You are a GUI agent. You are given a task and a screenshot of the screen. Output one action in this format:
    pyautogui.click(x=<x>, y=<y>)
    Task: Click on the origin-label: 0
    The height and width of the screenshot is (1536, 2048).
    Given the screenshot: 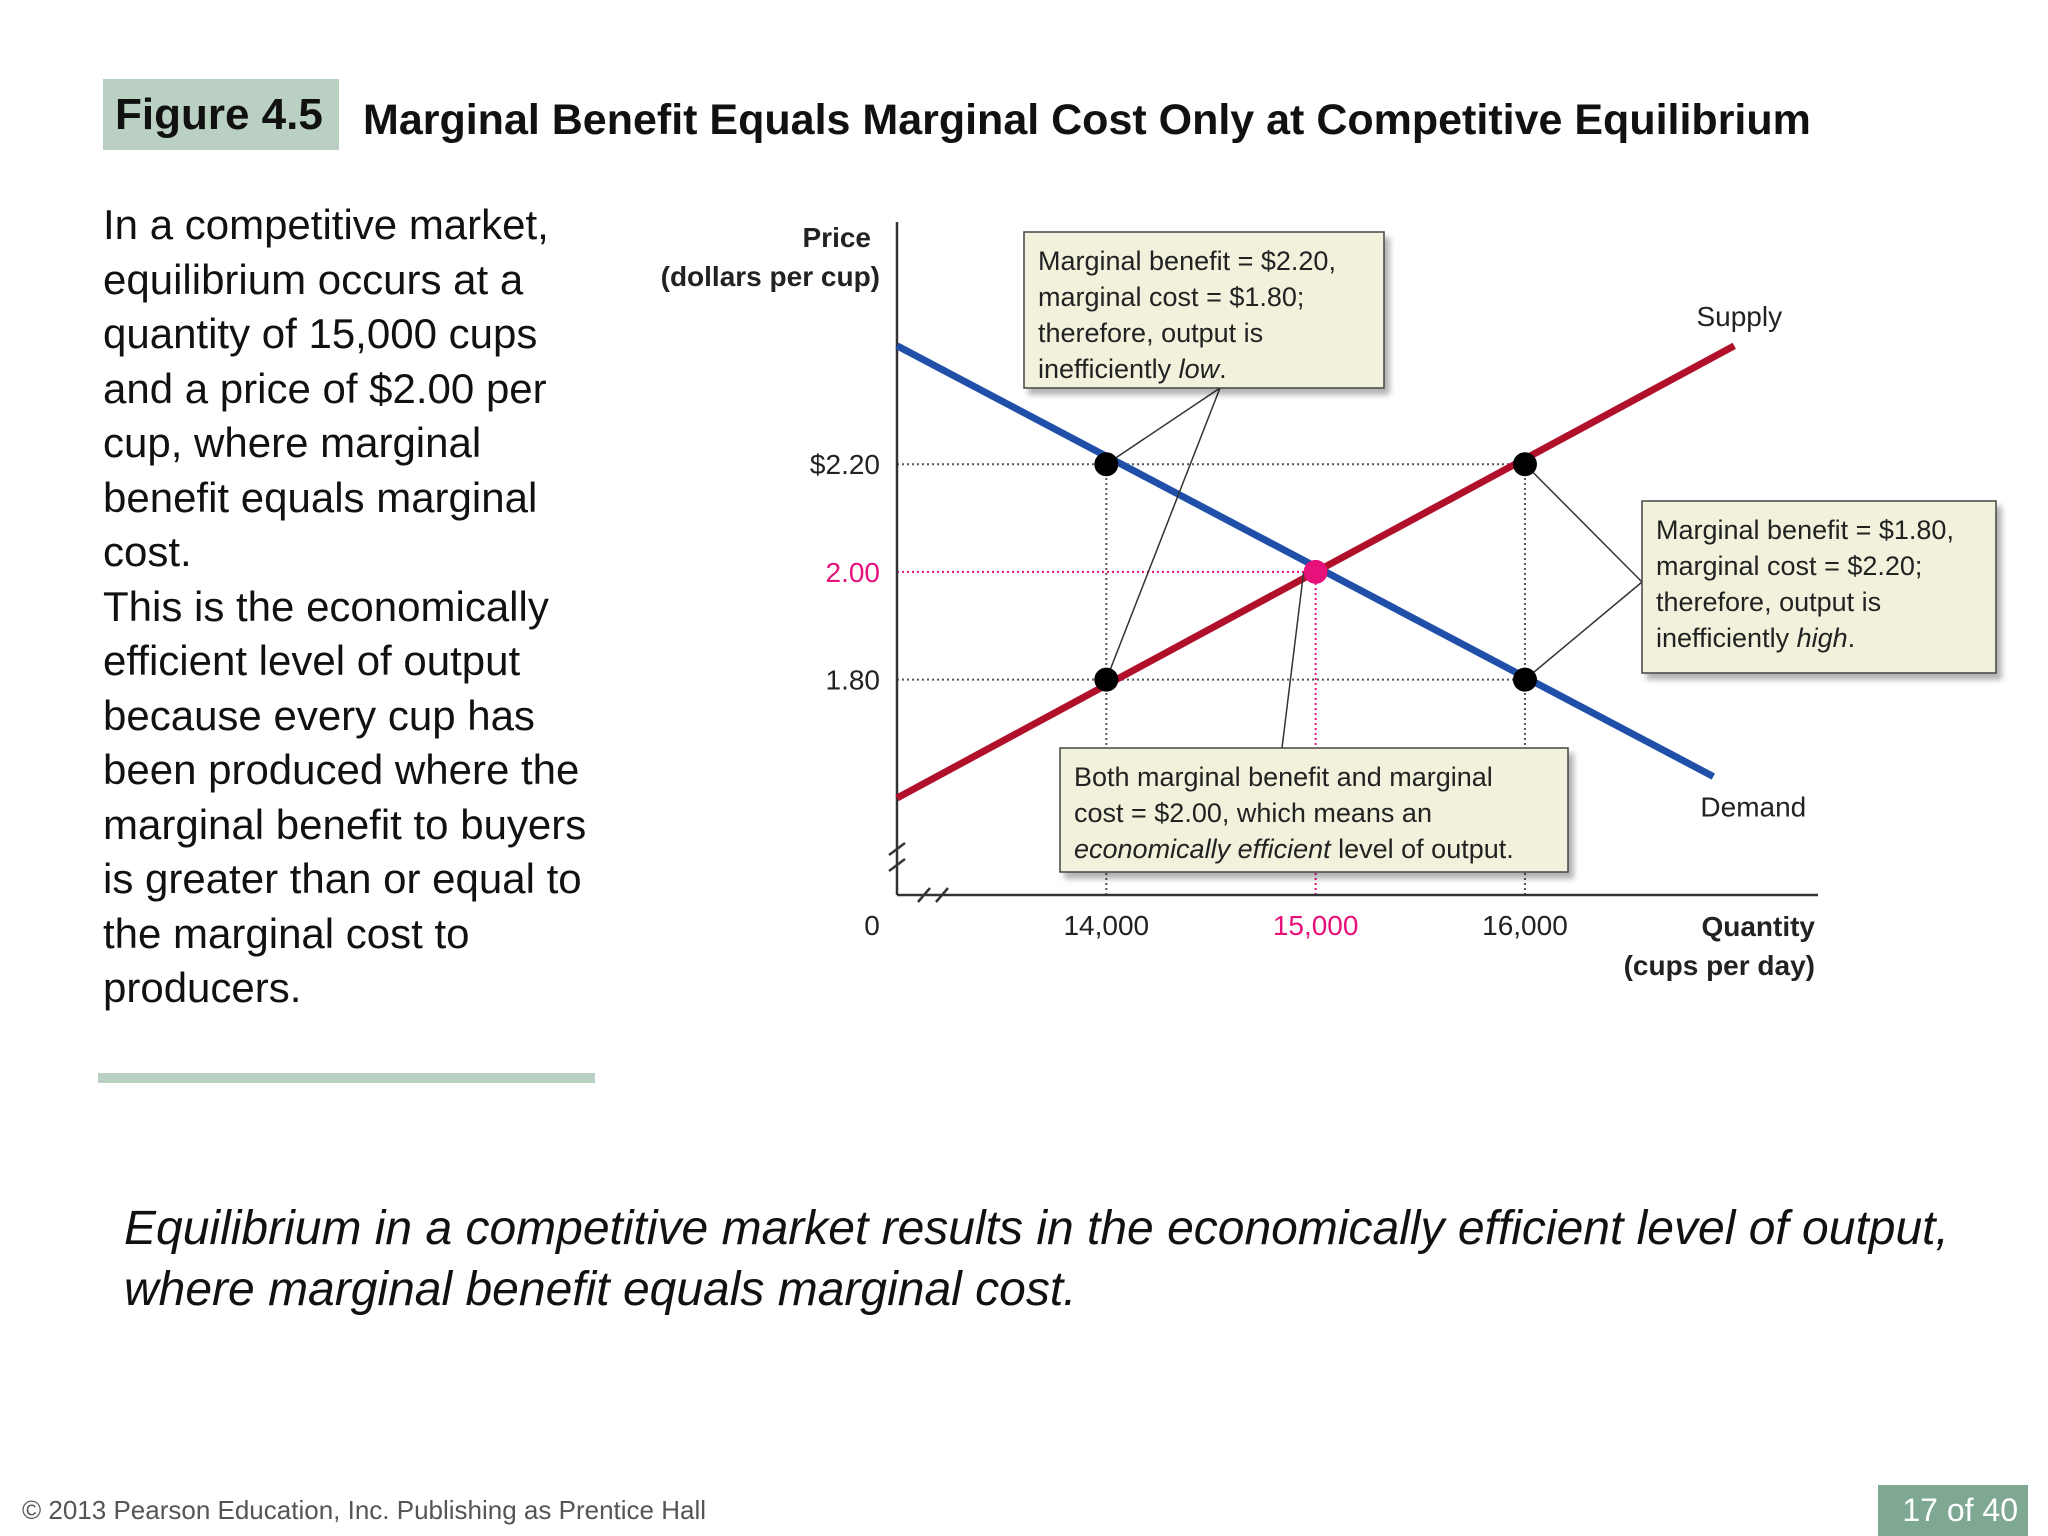 What is the action you would take?
    pyautogui.click(x=872, y=925)
    